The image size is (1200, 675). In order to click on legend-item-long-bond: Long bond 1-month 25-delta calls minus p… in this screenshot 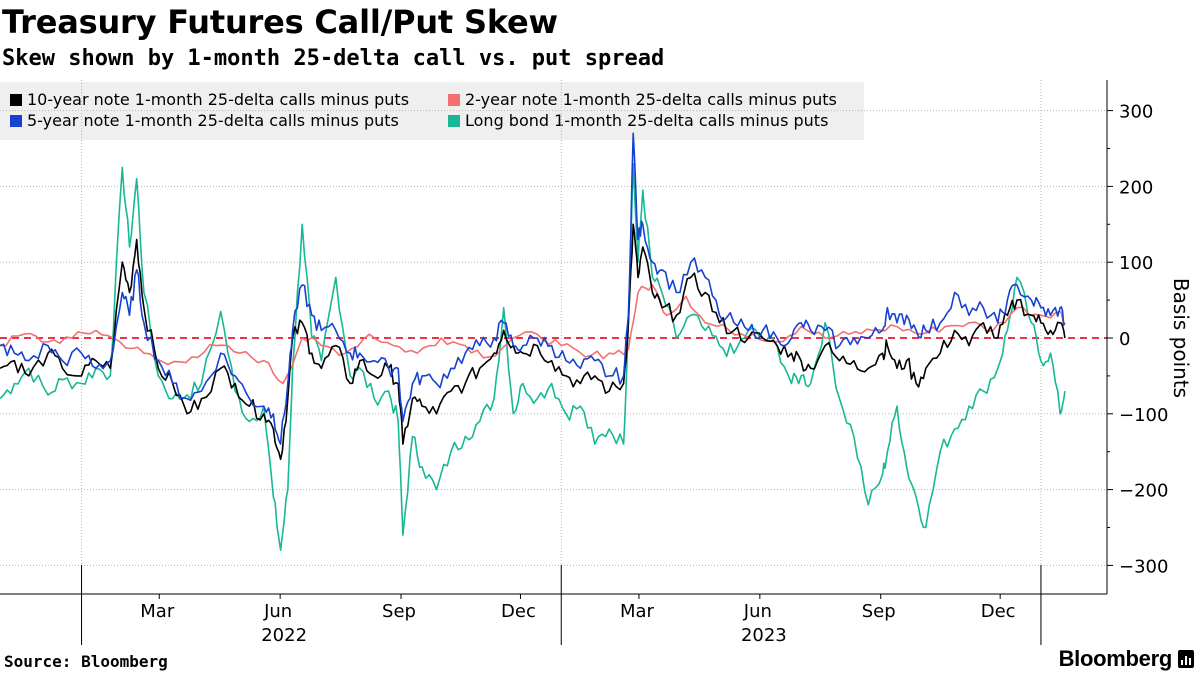, I will do `click(638, 121)`.